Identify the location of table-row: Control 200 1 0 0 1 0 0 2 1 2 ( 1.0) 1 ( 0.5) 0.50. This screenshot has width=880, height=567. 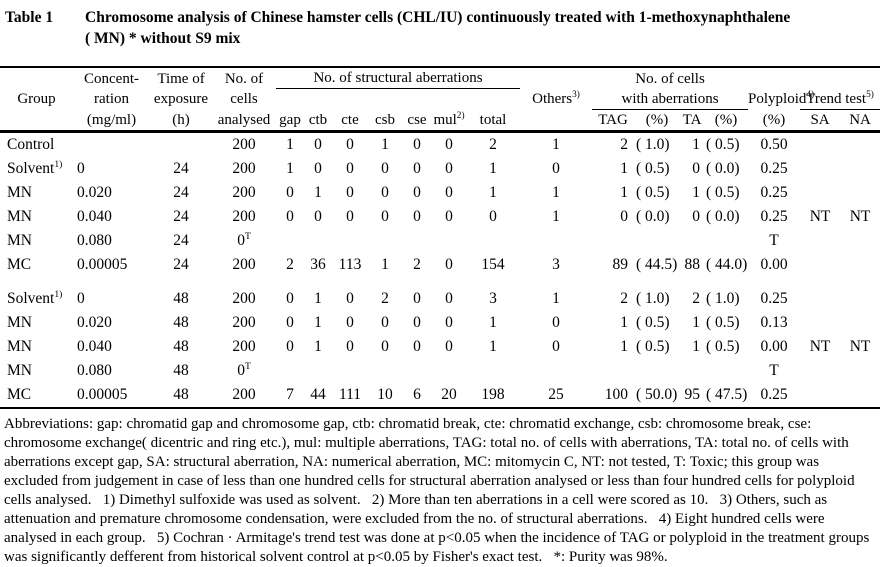
(440, 144).